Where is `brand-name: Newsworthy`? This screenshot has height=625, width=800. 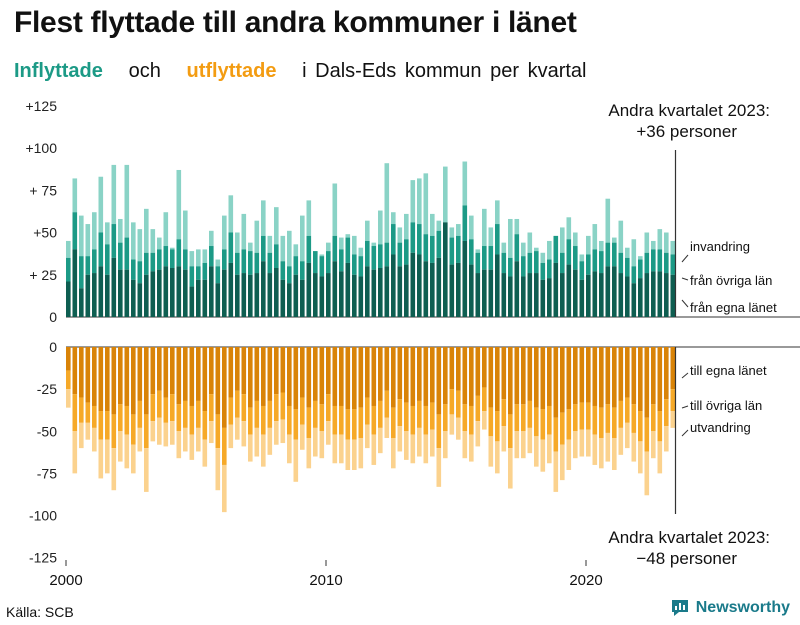
brand-name: Newsworthy is located at coordinates (742, 607).